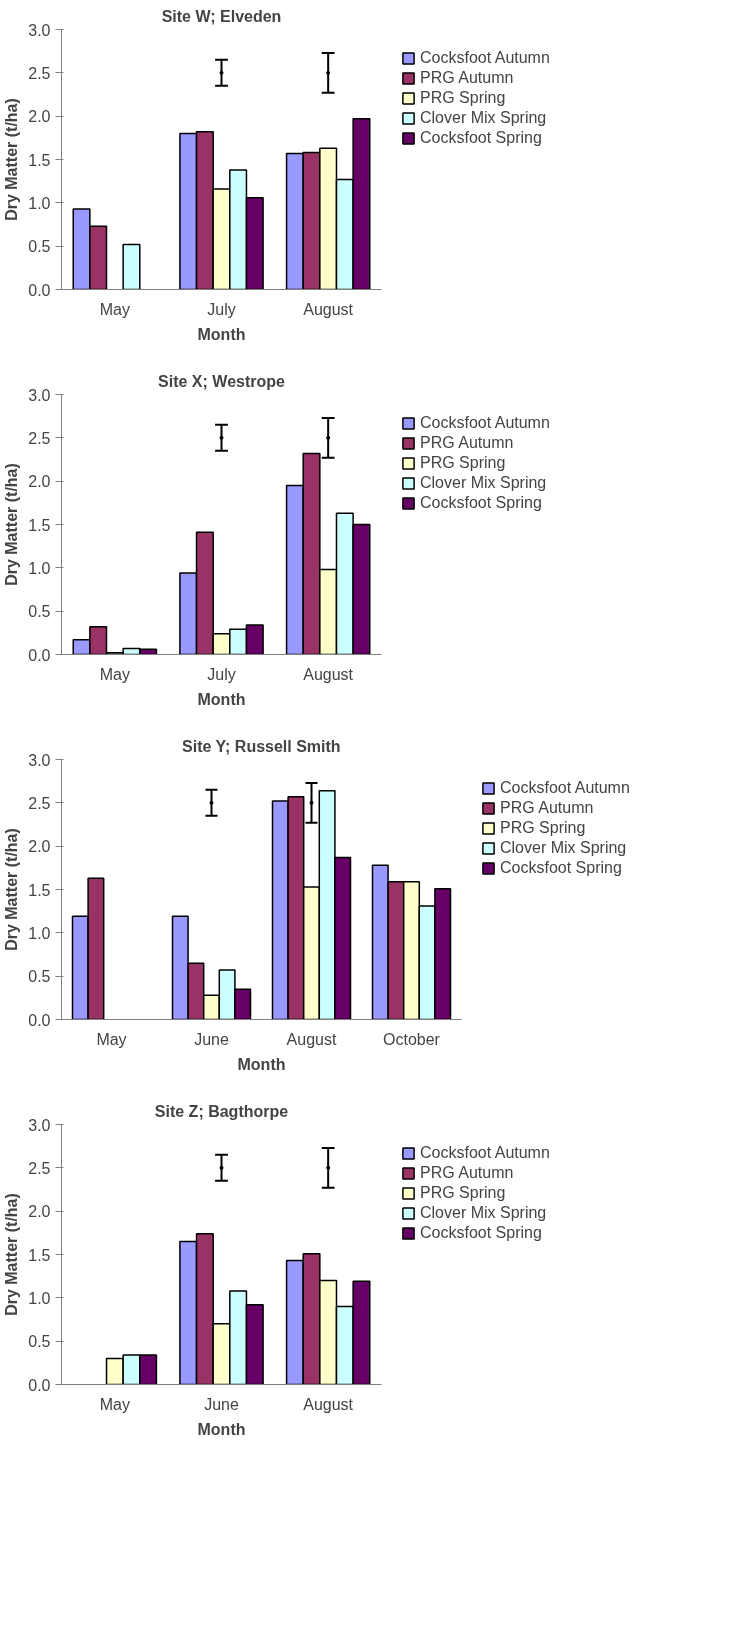 The image size is (736, 1642). I want to click on chart-title: Site Y; Russell Smith, so click(261, 746).